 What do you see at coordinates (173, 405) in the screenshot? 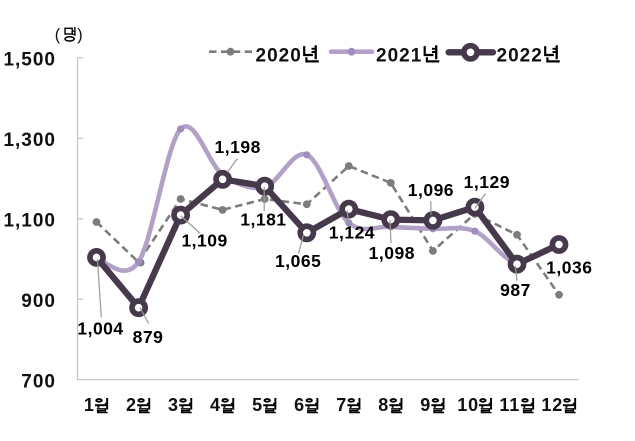
I see `svg-text: 3` at bounding box center [173, 405].